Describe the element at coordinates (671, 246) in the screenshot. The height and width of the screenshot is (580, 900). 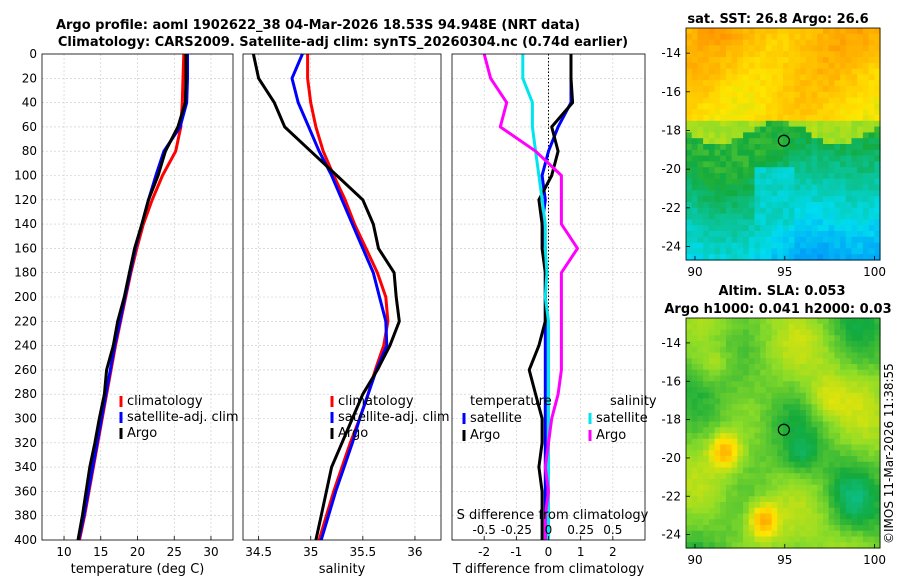
I see `y-tick-label: -24` at that location.